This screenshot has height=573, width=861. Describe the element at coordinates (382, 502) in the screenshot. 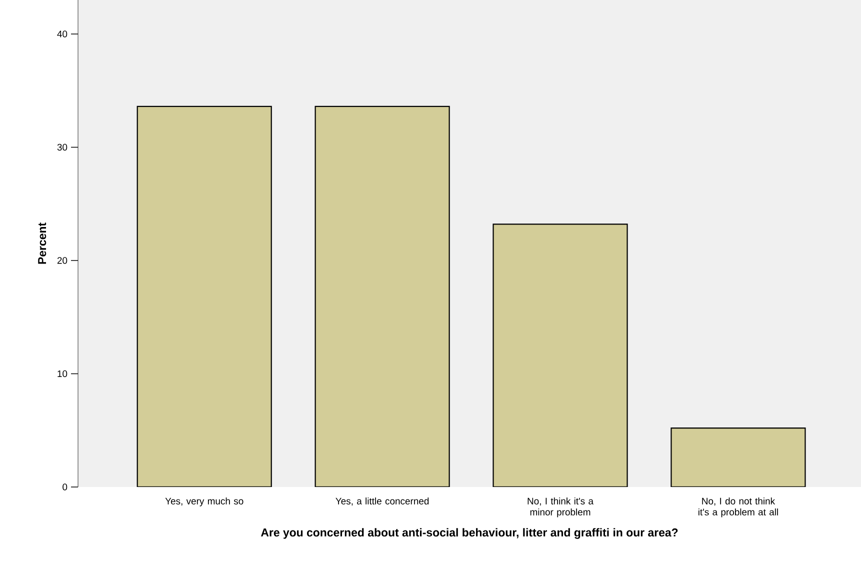

I see `x-tick-label: Yes, a little concerned` at that location.